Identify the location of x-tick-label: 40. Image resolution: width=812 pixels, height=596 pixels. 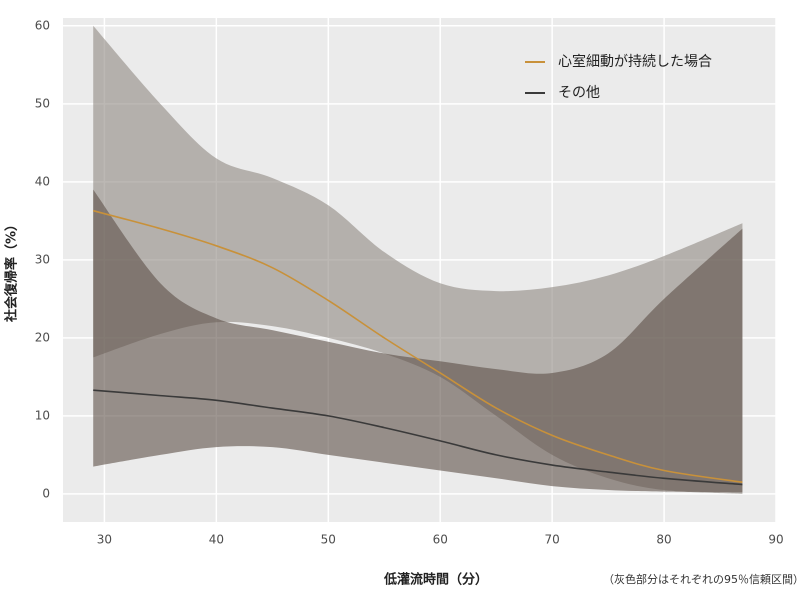
(216, 540).